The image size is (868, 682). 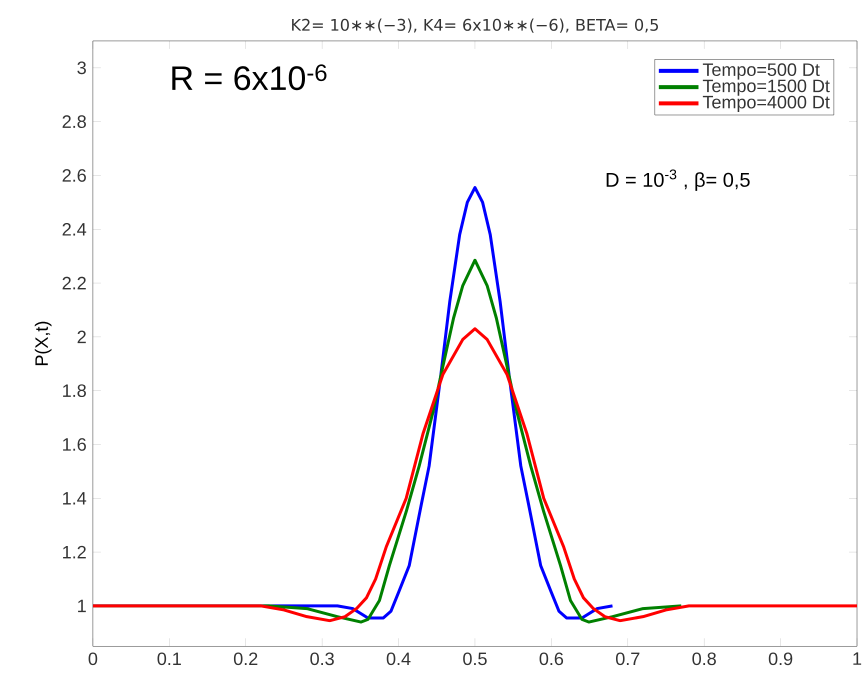 I want to click on x-tick-label: 0.2, so click(x=246, y=659).